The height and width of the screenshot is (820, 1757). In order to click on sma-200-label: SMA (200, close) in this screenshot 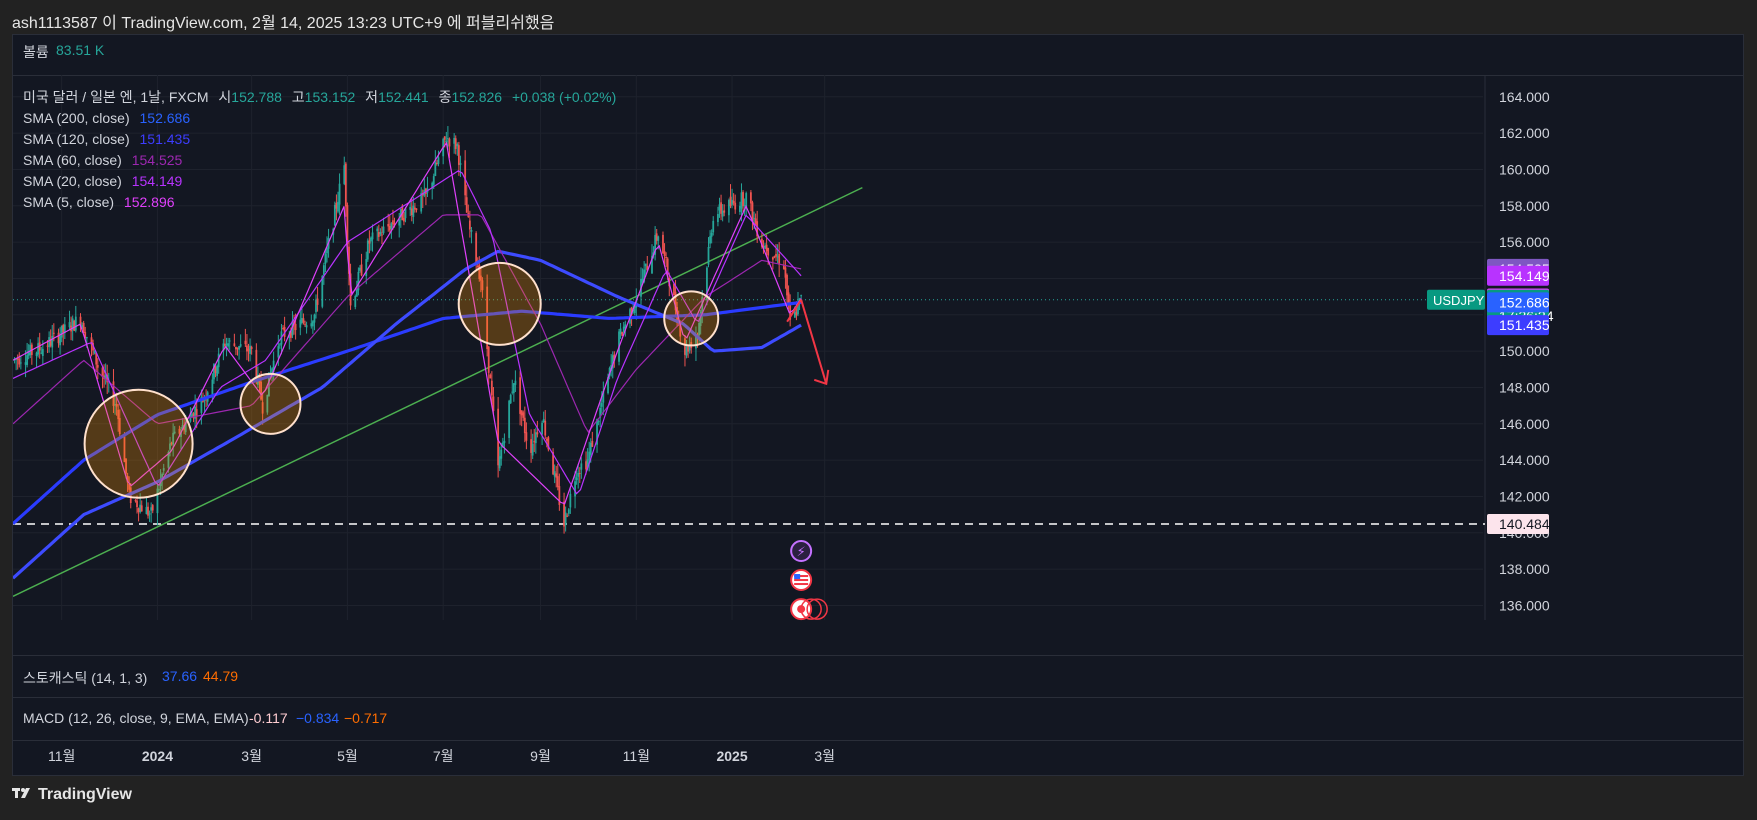, I will do `click(76, 118)`.